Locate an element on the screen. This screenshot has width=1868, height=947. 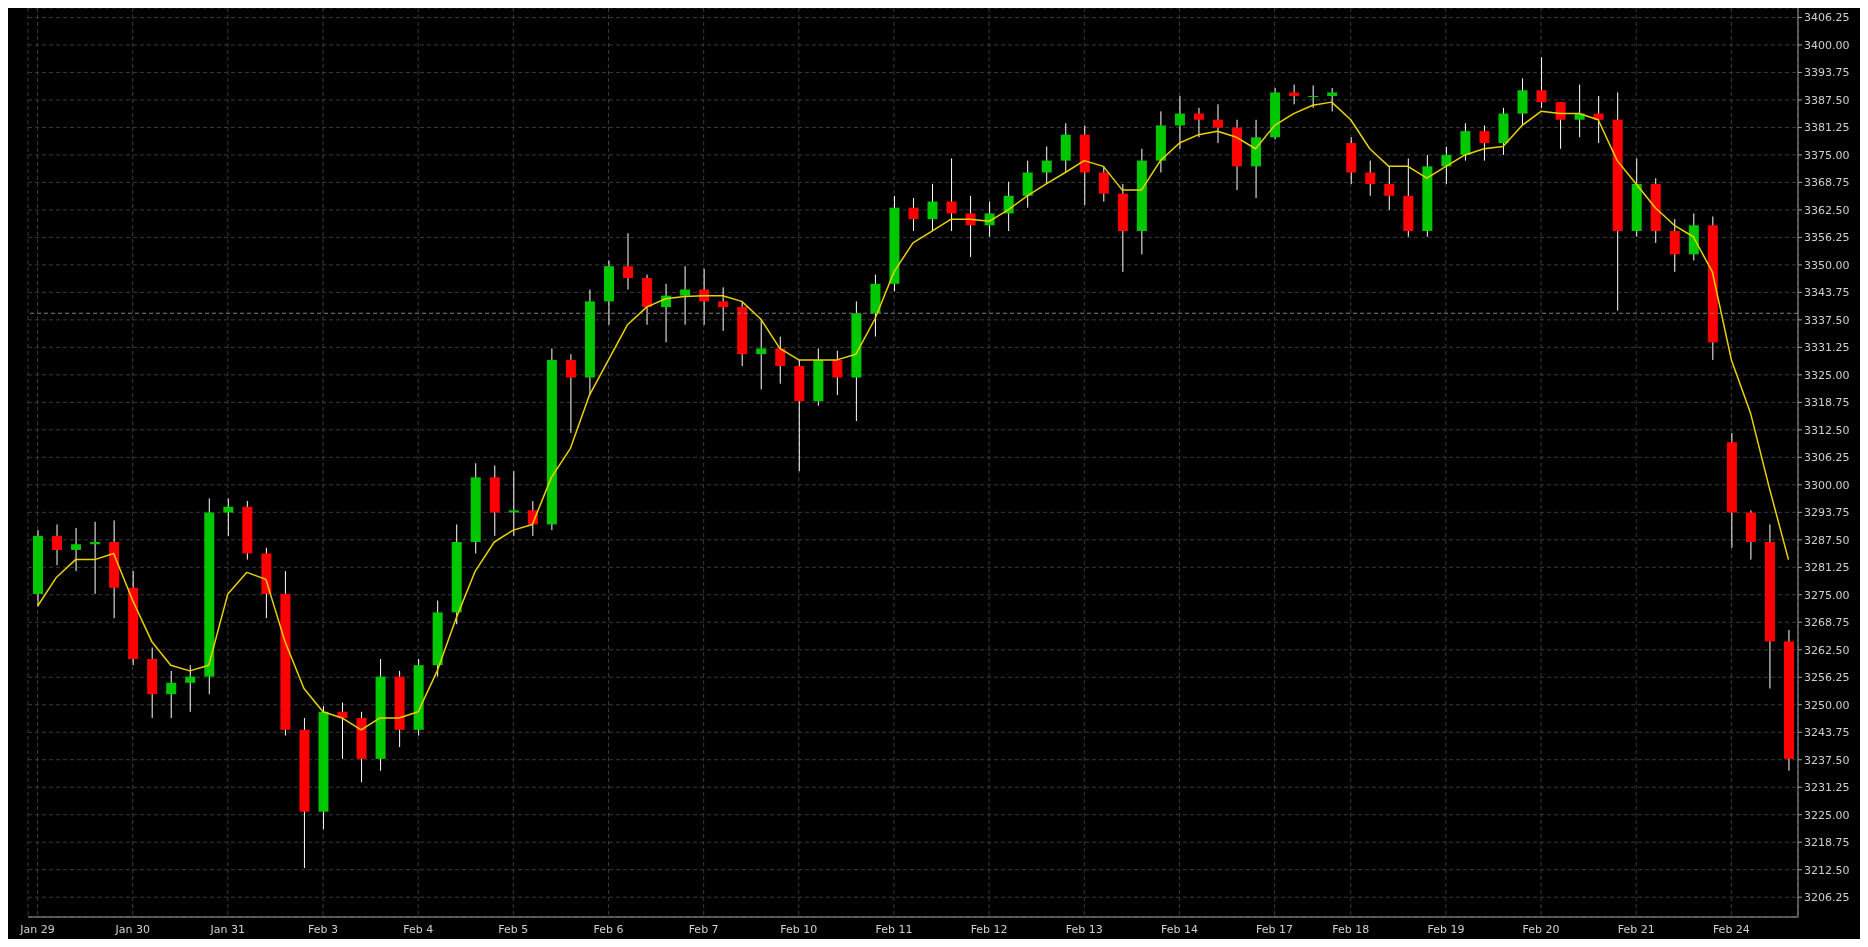
x-tick-label: Feb 13 is located at coordinates (1084, 929).